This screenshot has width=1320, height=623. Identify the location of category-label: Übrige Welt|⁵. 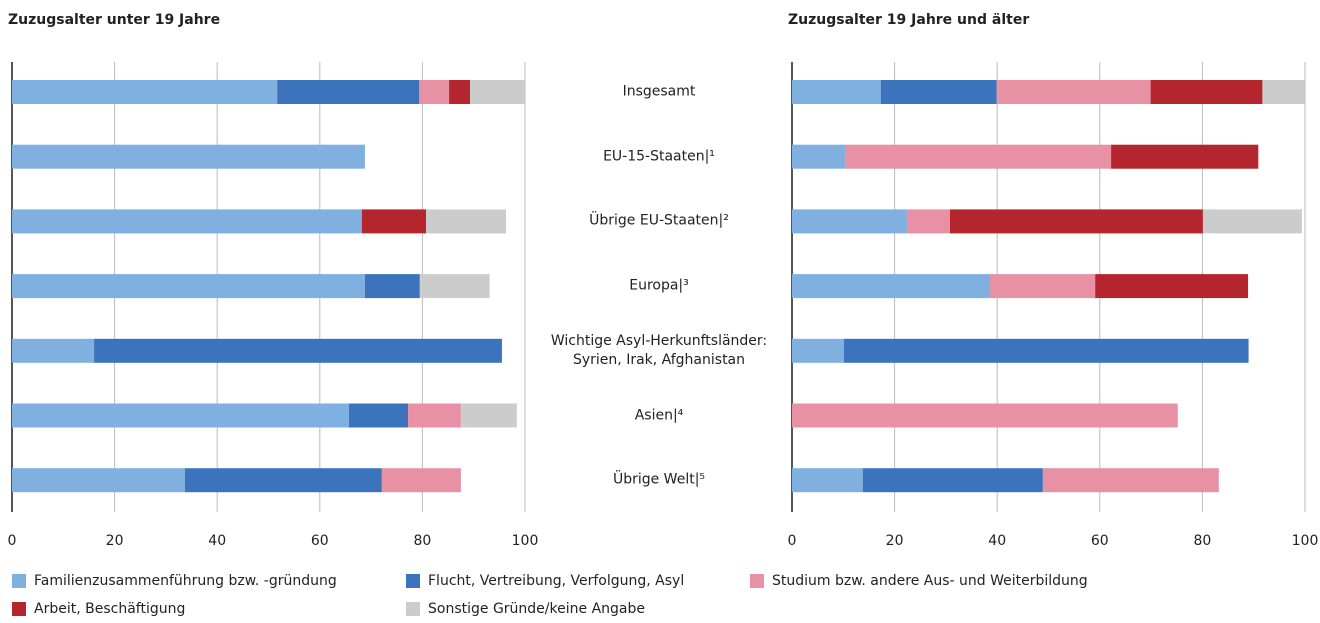
(659, 479).